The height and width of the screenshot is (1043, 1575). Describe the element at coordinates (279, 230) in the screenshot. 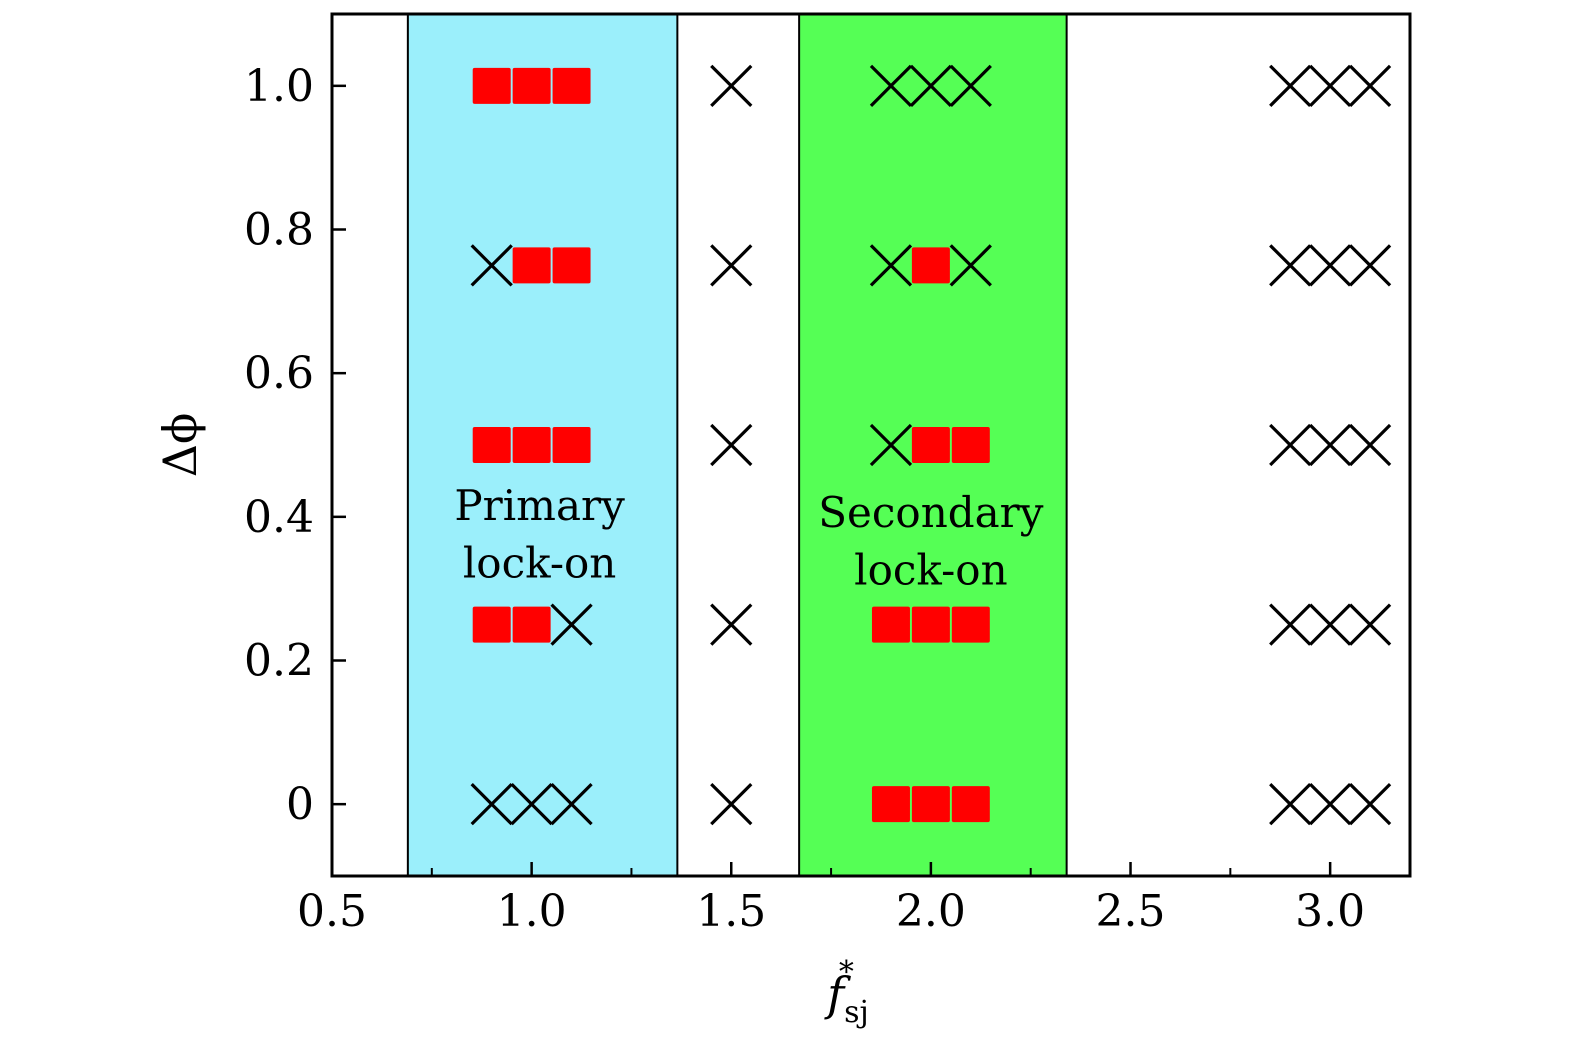

I see `y-tick-label: 0.8` at that location.